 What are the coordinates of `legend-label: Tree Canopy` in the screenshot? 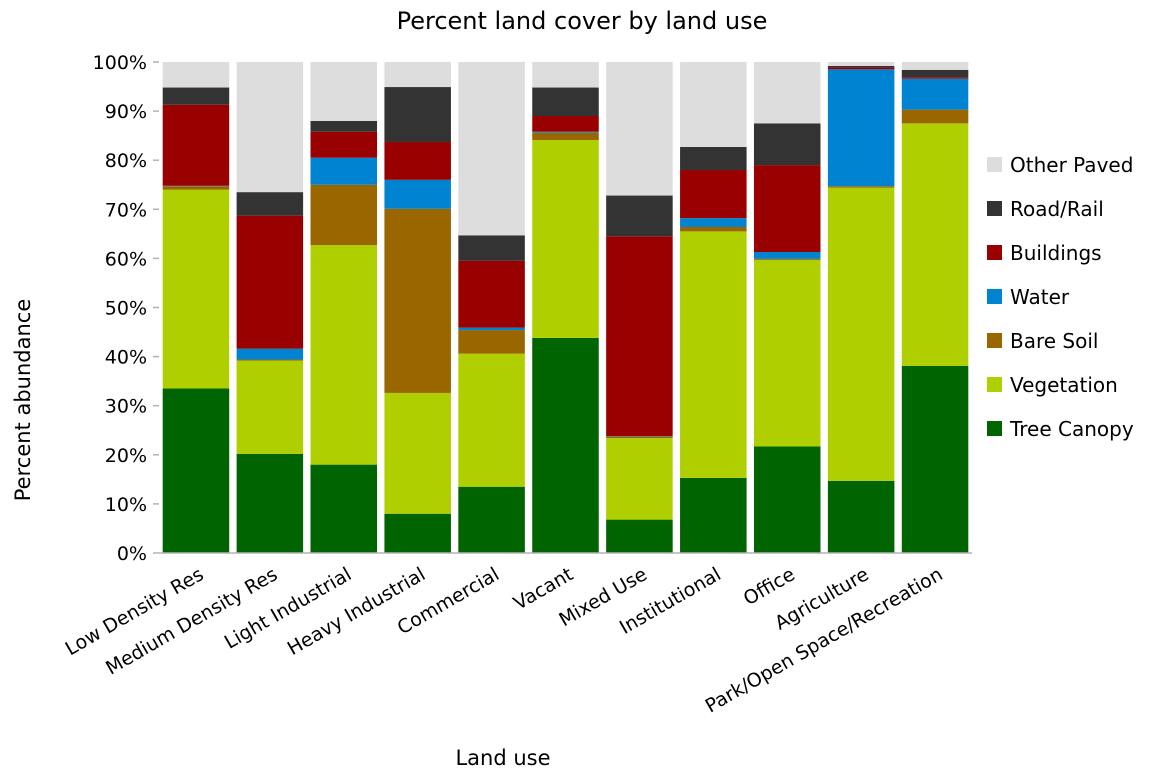 It's located at (1071, 429).